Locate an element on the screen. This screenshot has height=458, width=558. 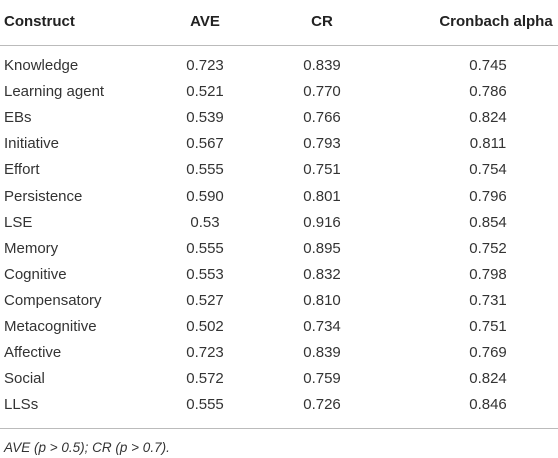
row-label: Knowledge is located at coordinates (41, 65).